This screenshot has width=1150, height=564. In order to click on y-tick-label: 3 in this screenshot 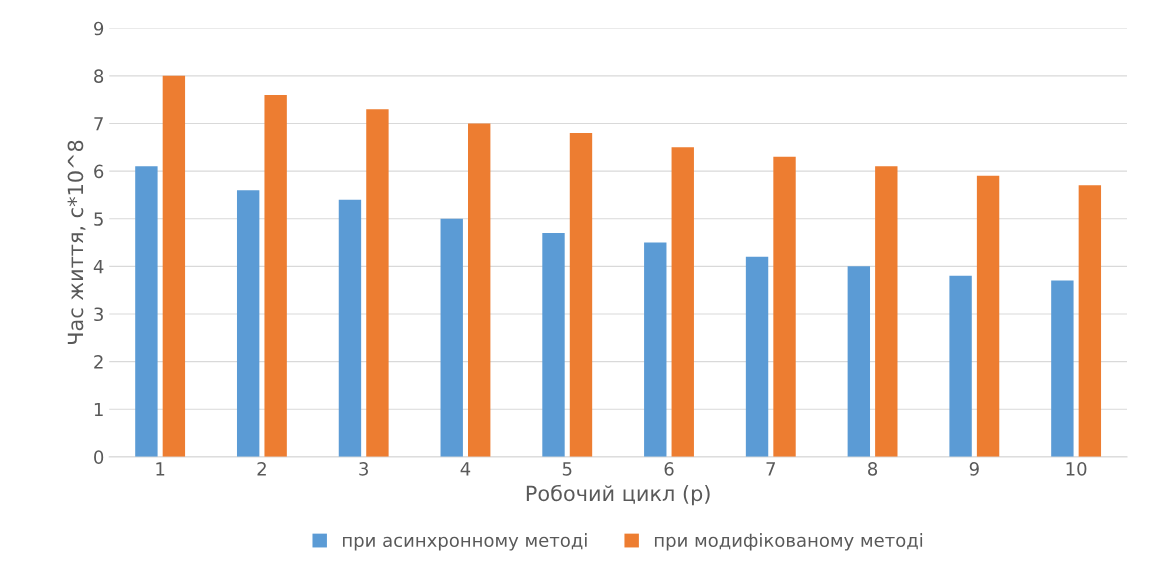, I will do `click(98, 314)`.